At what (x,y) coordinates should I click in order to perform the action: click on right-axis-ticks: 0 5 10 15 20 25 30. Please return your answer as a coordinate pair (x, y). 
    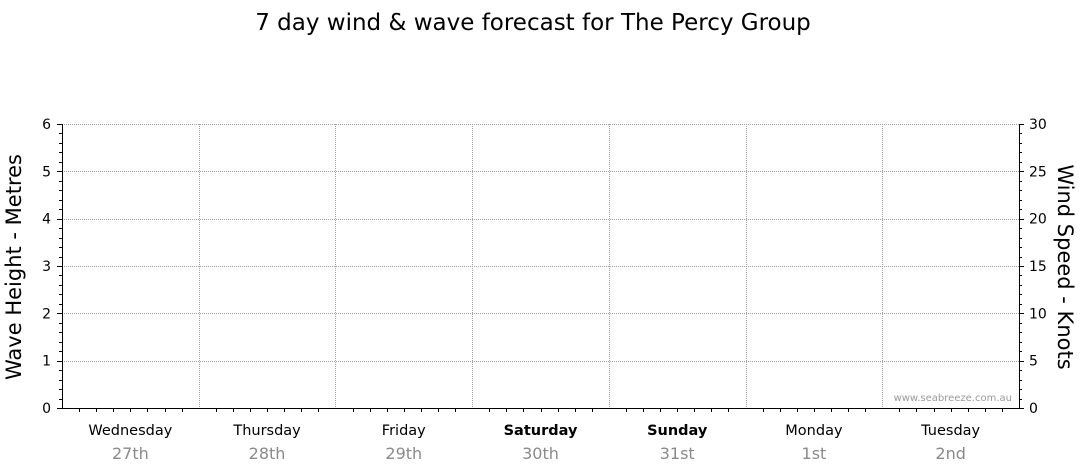
    Looking at the image, I should click on (1033, 267).